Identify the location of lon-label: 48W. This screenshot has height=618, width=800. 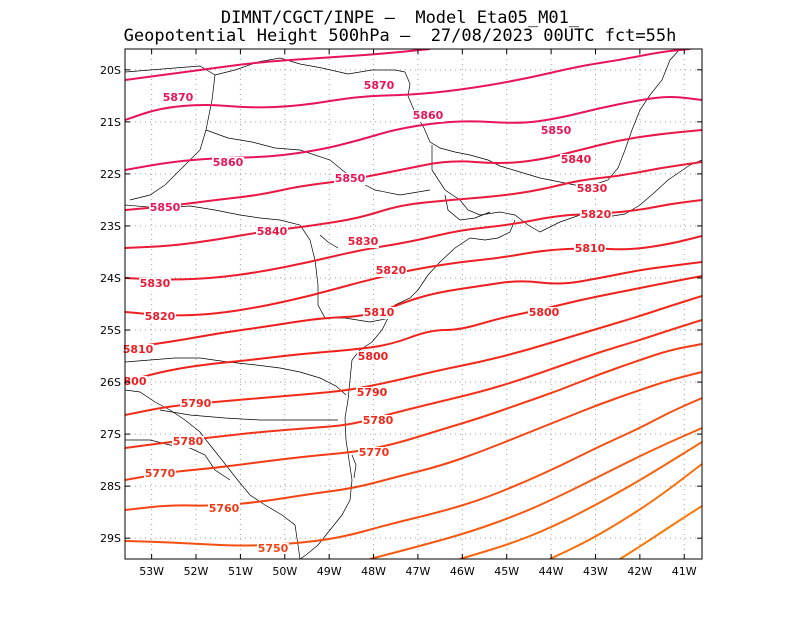
(373, 571).